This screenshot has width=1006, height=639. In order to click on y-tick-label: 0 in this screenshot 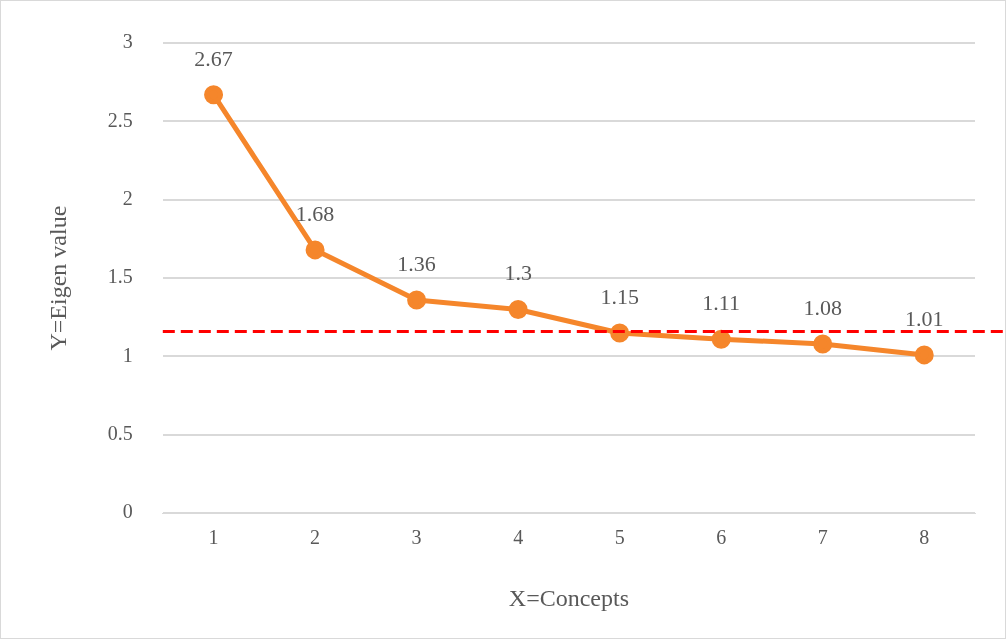, I will do `click(127, 511)`.